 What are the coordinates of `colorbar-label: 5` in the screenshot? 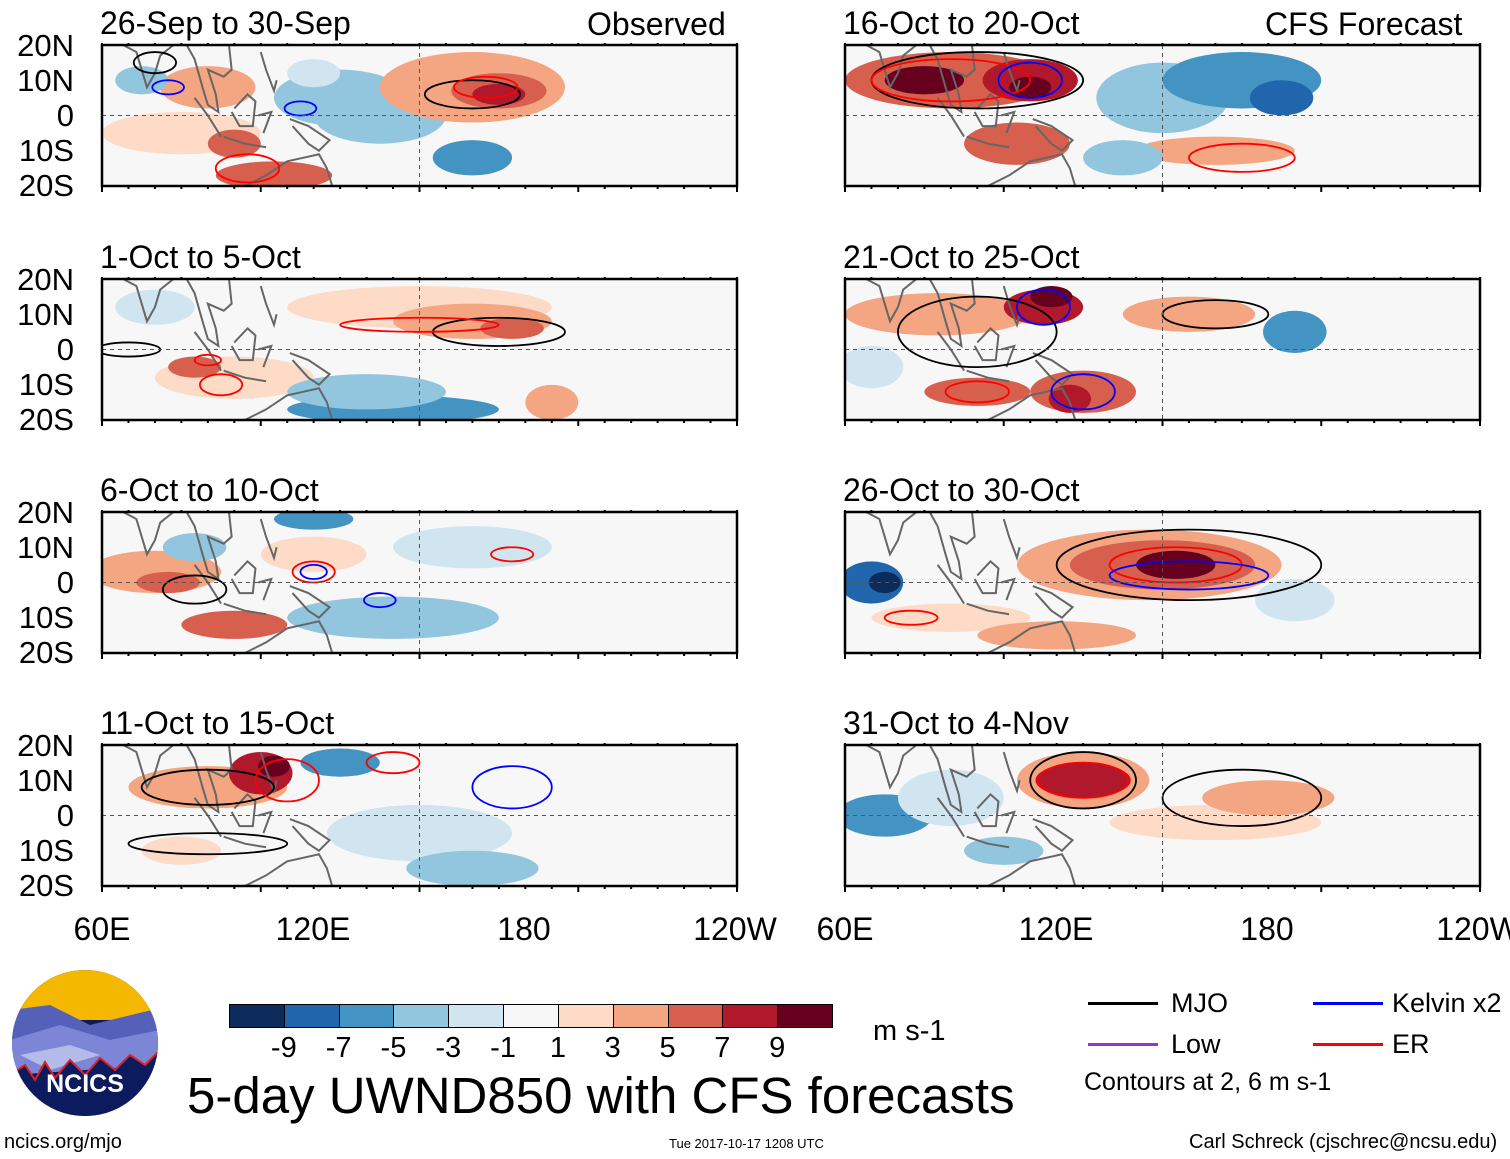 It's located at (667, 1048).